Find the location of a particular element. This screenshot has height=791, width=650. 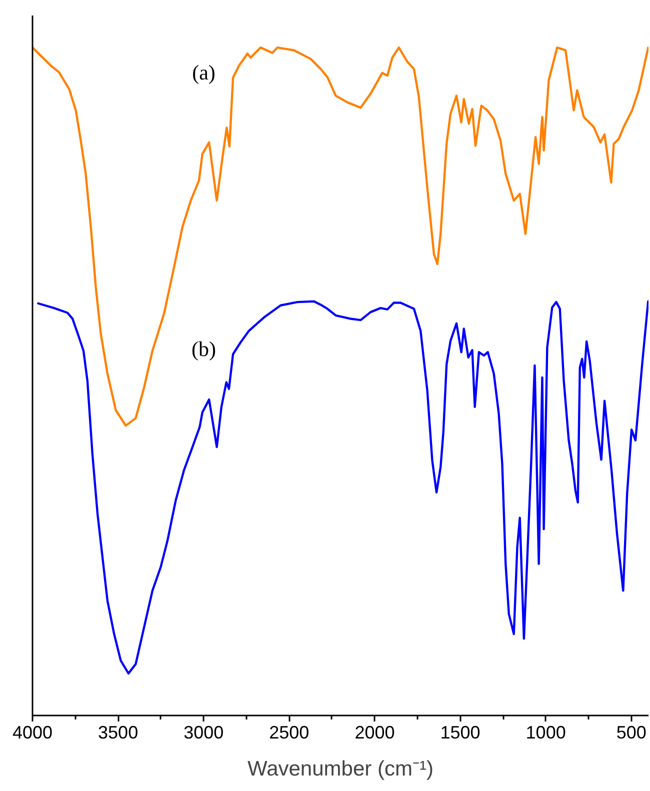

x-tick-label: 1000 is located at coordinates (546, 732).